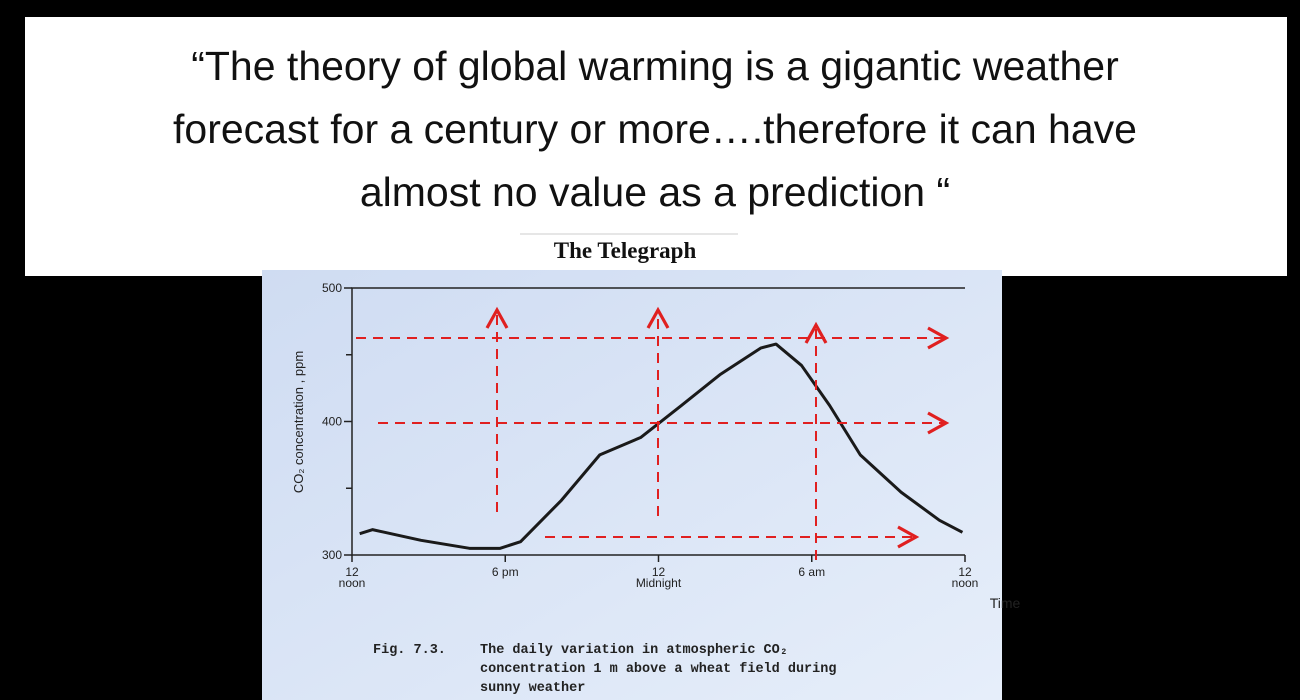 Image resolution: width=1300 pixels, height=700 pixels. Describe the element at coordinates (298, 422) in the screenshot. I see `y-axis-label: CO₂ concentration , ppm` at that location.